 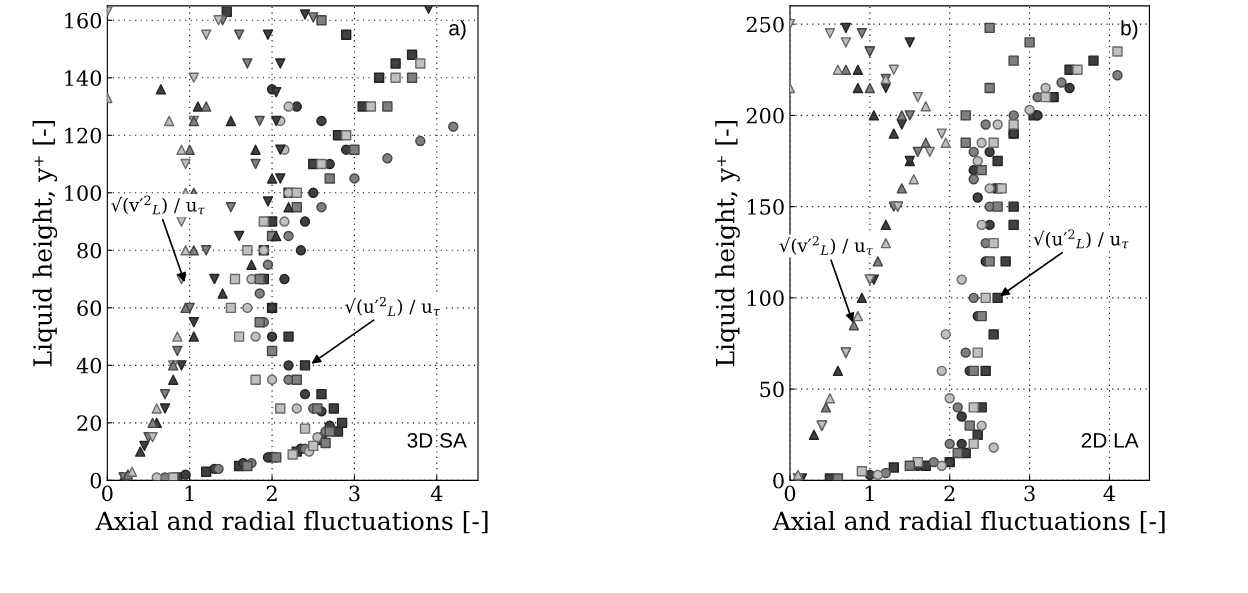 I want to click on annotation: a), so click(x=457, y=30).